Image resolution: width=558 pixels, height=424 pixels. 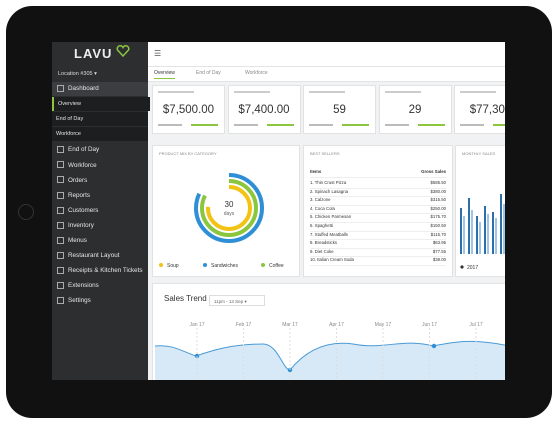 I want to click on sidebar-item: Reports, so click(x=100, y=196).